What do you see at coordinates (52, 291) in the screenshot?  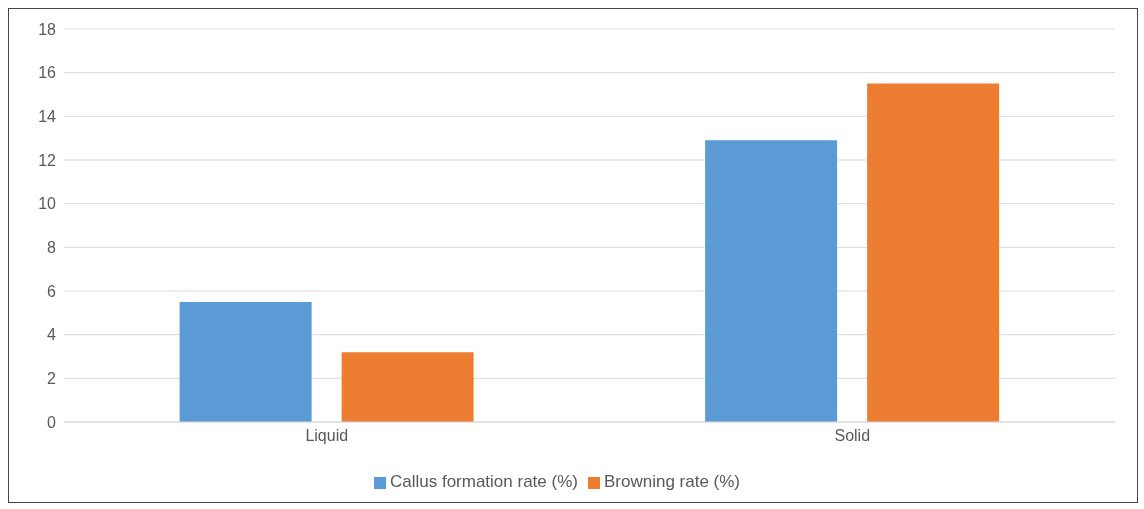 I see `y-tick-label: 6` at bounding box center [52, 291].